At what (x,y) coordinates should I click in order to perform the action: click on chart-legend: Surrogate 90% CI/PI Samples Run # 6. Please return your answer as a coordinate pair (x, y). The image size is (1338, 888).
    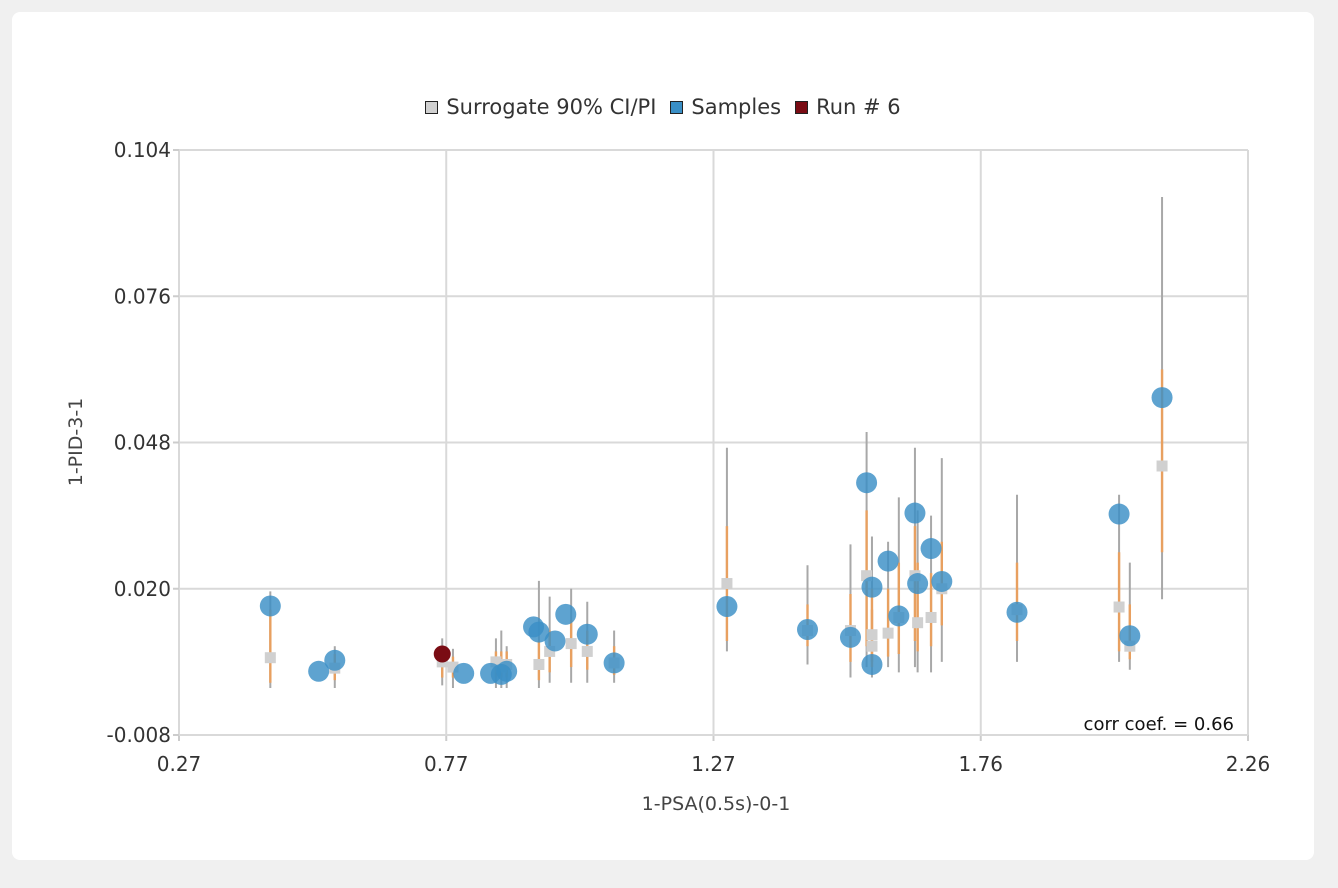
    Looking at the image, I should click on (663, 107).